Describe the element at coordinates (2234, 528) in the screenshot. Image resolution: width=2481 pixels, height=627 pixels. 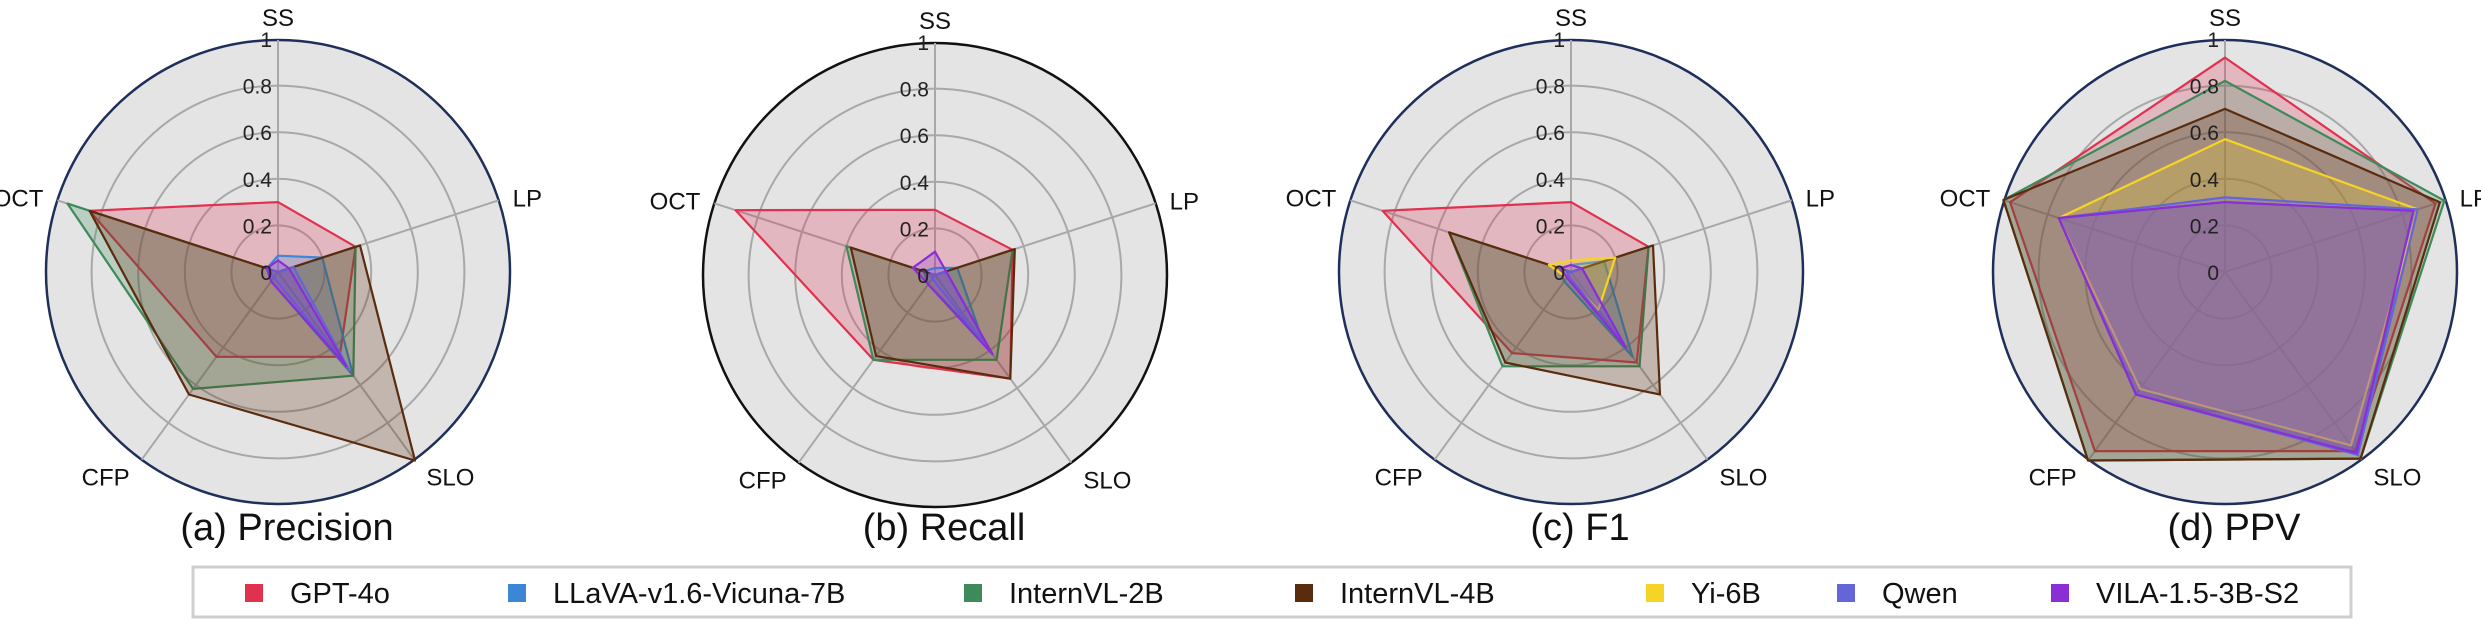
I see `chart-caption: (d) PPV` at that location.